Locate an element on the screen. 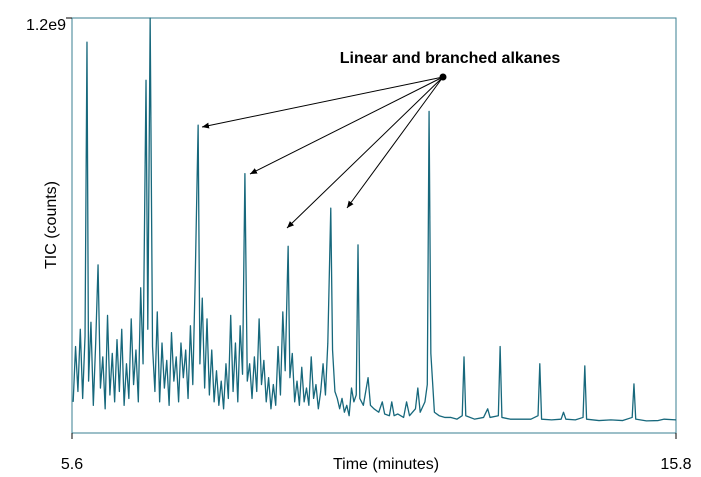  x-tick-label: 15.8 is located at coordinates (675, 464).